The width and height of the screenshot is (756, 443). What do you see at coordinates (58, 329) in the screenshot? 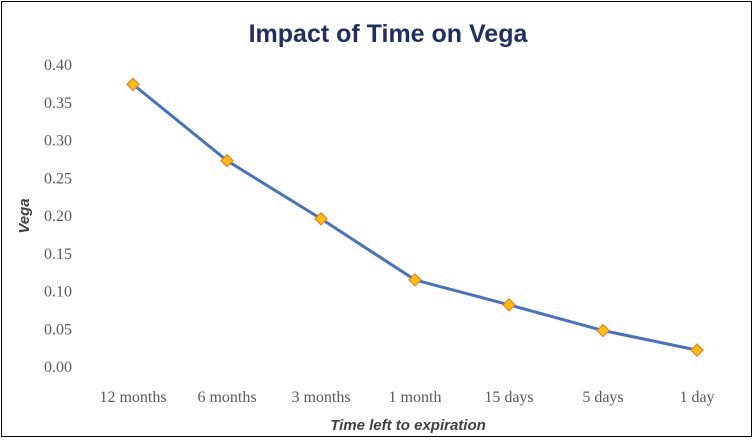
I see `y-tick-label: 0.05` at bounding box center [58, 329].